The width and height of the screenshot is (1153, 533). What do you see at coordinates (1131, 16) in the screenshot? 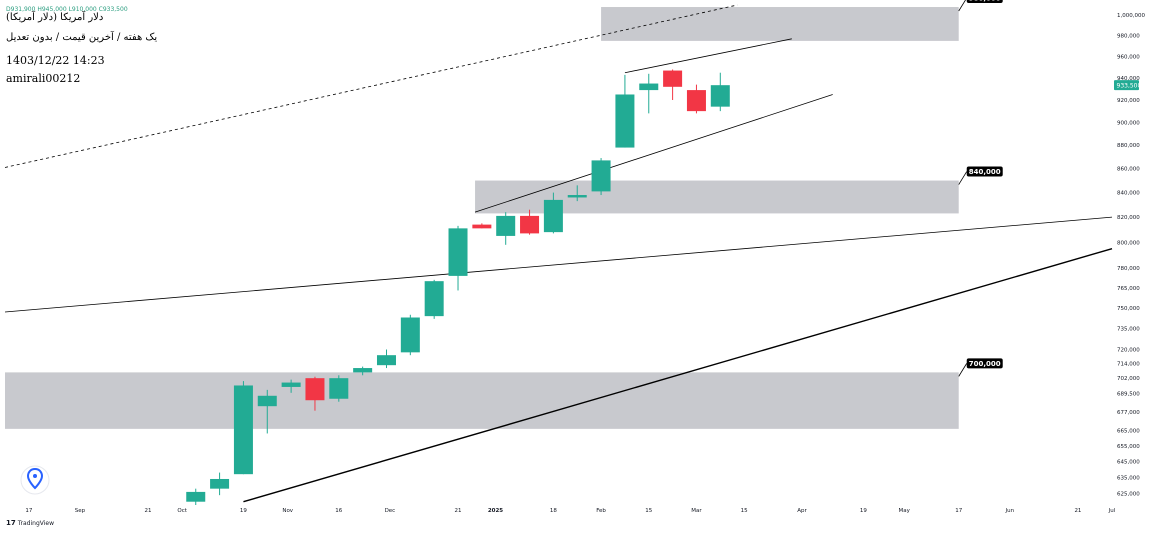
I see `y-tick-label: 1,000,000` at bounding box center [1131, 16].